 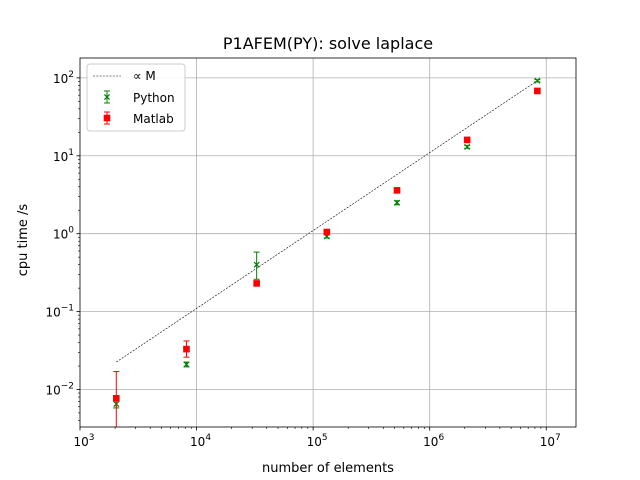 I want to click on x-tick-label-exponent: 7, so click(x=558, y=438).